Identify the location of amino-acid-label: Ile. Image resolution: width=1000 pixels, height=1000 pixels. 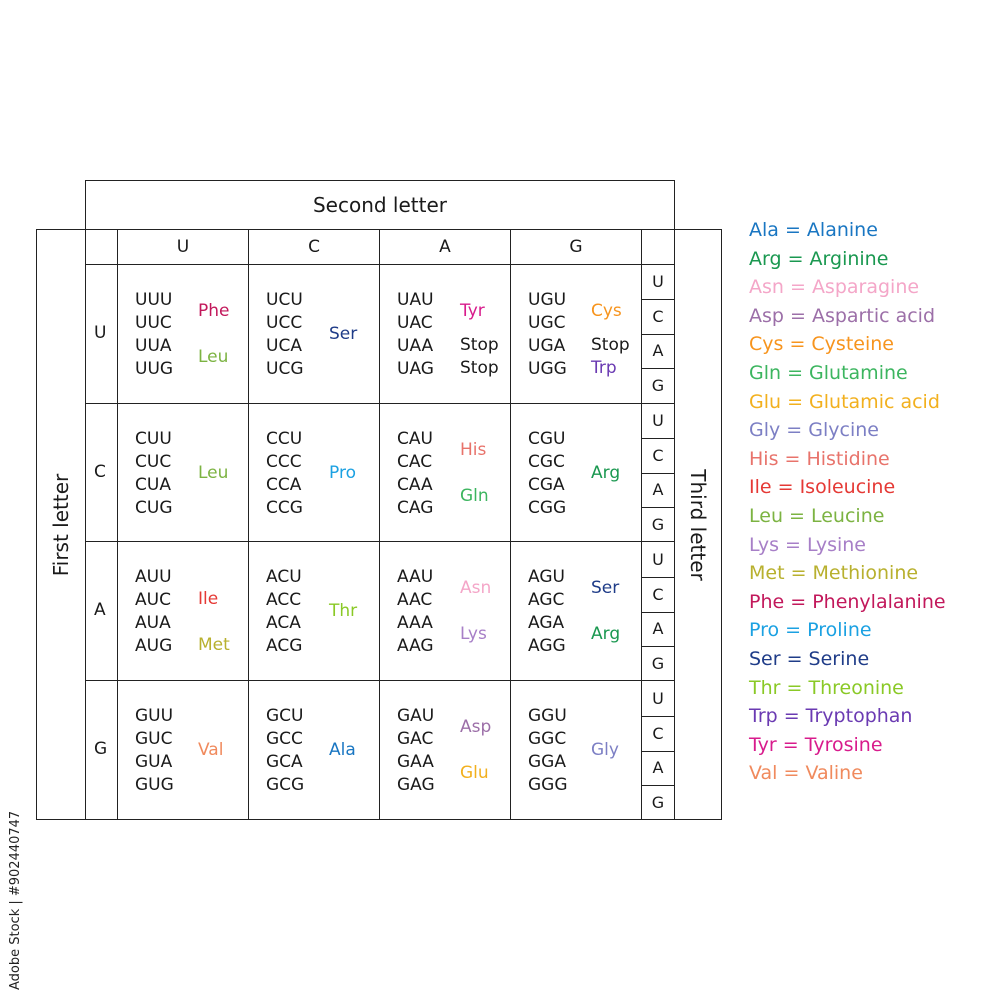
(208, 599).